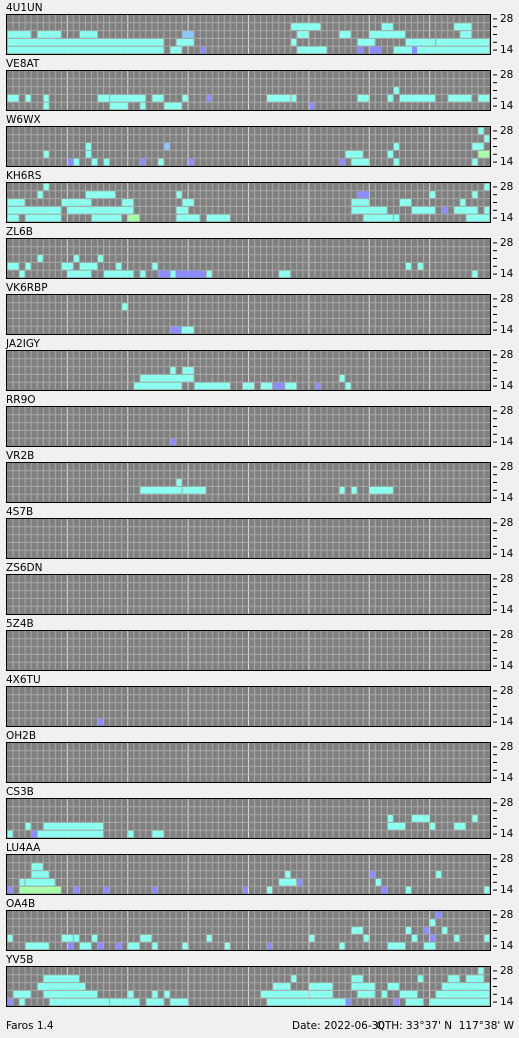 The image size is (519, 1038). I want to click on station-call: VR2B, so click(20, 456).